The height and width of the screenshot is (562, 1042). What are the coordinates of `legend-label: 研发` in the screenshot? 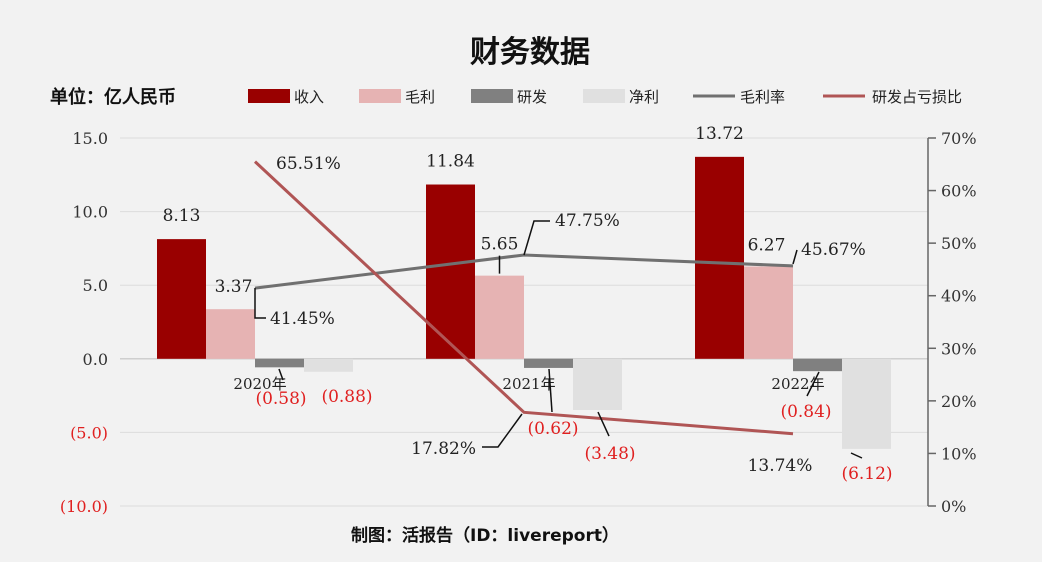 It's located at (532, 97).